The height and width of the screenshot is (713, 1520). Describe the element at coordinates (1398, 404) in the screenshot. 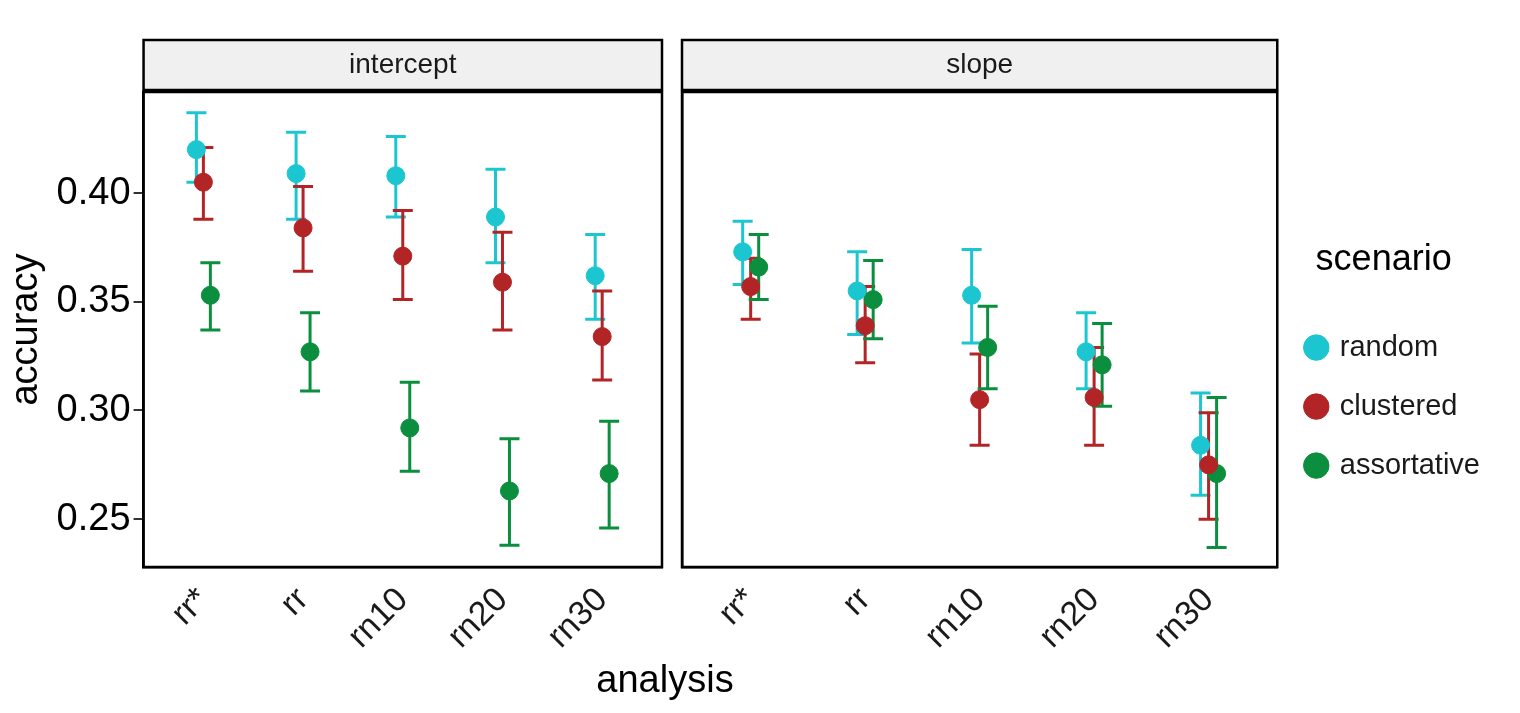

I see `legend-label: clustered` at that location.